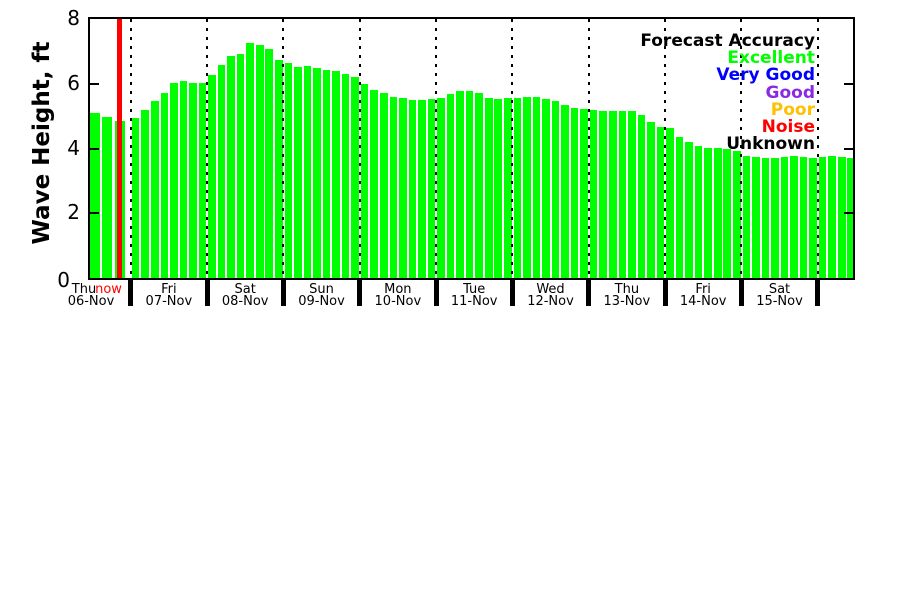 This screenshot has width=900, height=600. What do you see at coordinates (398, 301) in the screenshot?
I see `x-date-label: 10-Nov` at bounding box center [398, 301].